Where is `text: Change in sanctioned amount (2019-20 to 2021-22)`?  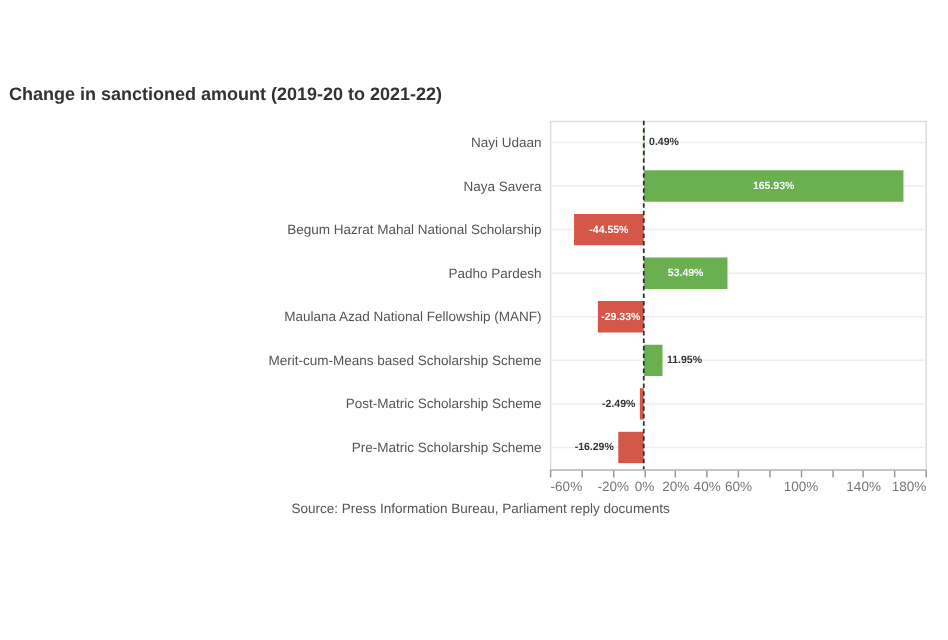
text: Change in sanctioned amount (2019-20 to 2021-22) is located at coordinates (225, 94).